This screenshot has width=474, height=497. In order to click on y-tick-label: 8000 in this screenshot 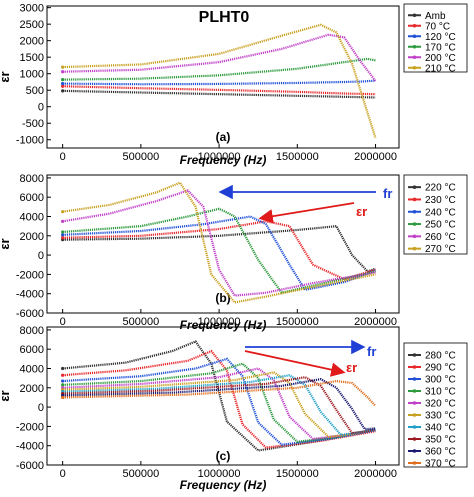, I will do `click(32, 331)`.